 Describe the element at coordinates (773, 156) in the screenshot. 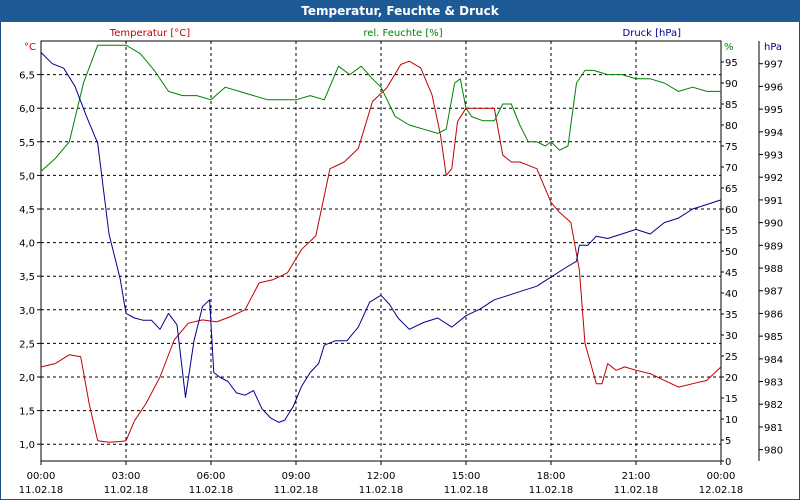

I see `pressure-tick-label: 993` at that location.